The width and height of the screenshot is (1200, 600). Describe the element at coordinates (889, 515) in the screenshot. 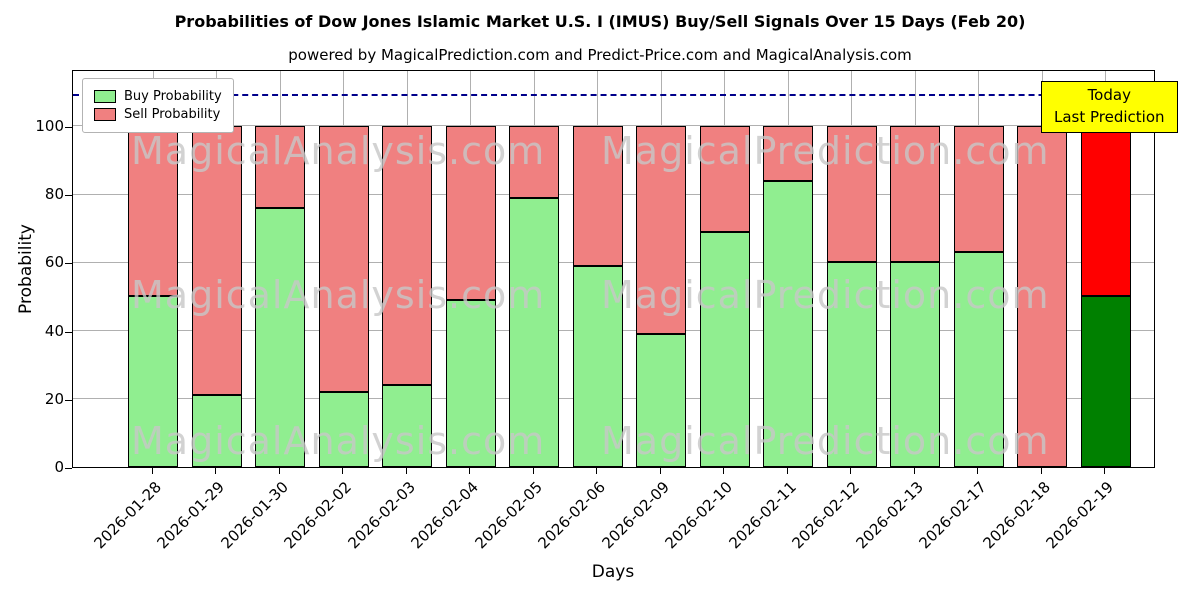

I see `x-tick-label: 2026-02-13` at that location.